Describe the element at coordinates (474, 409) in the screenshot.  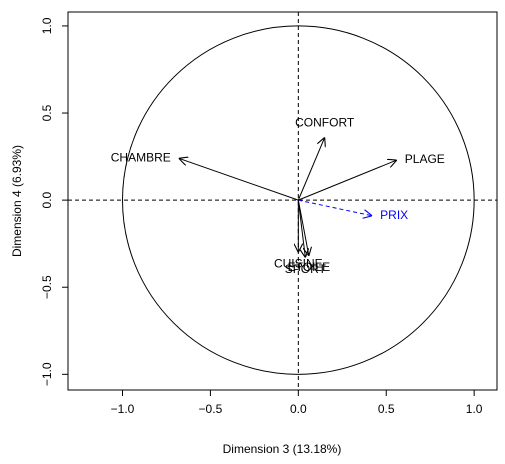
I see `x-tick-label: 1.0` at that location.